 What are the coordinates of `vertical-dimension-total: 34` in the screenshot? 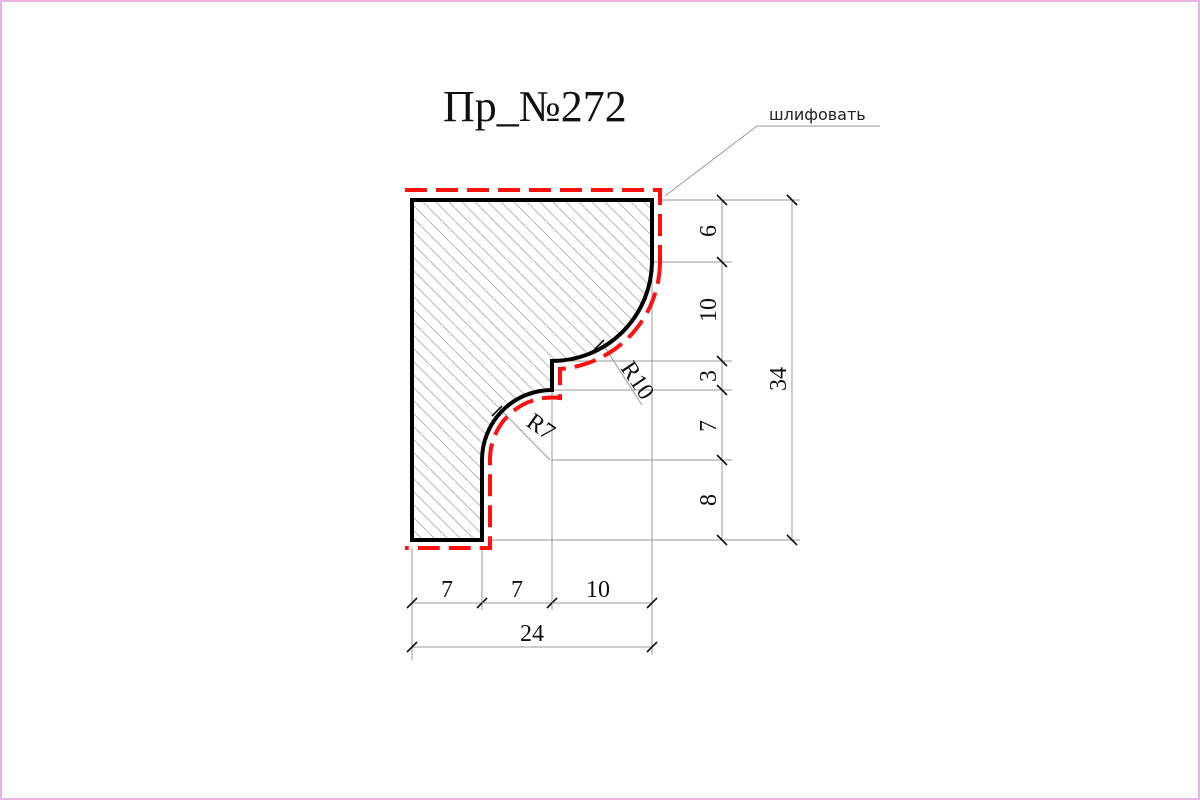 It's located at (782, 370).